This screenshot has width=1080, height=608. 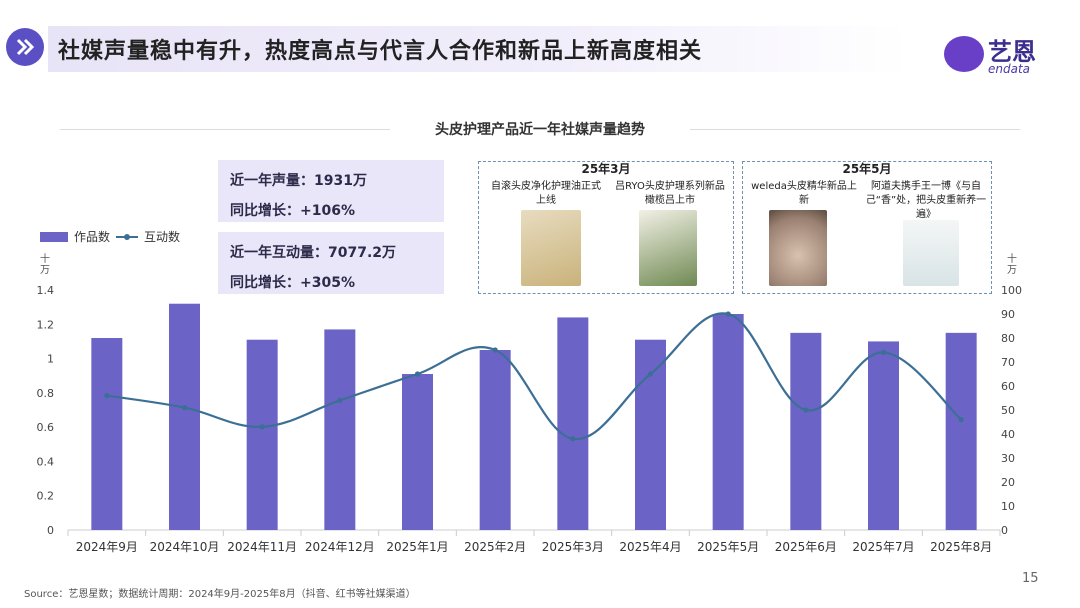 What do you see at coordinates (50, 530) in the screenshot?
I see `y-left-tick-label: 0` at bounding box center [50, 530].